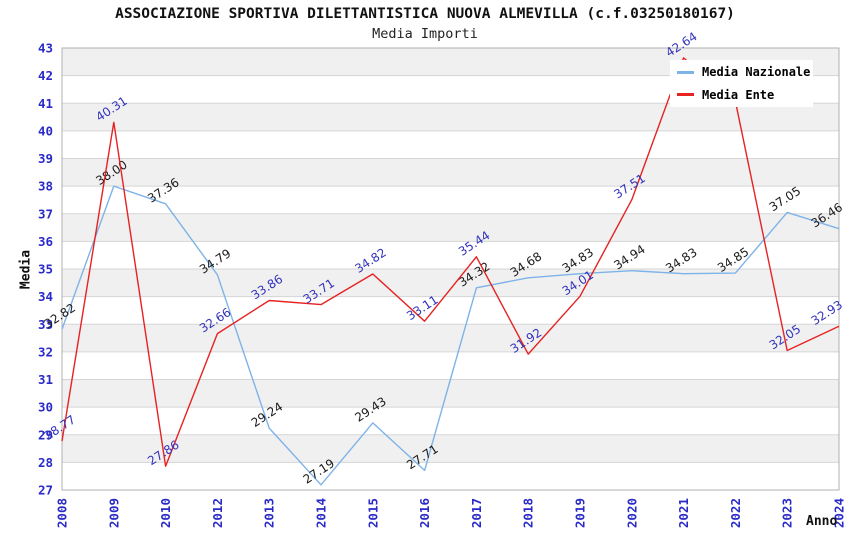 The height and width of the screenshot is (550, 850). I want to click on legend-swatch-media-nazionale-icon, so click(685, 72).